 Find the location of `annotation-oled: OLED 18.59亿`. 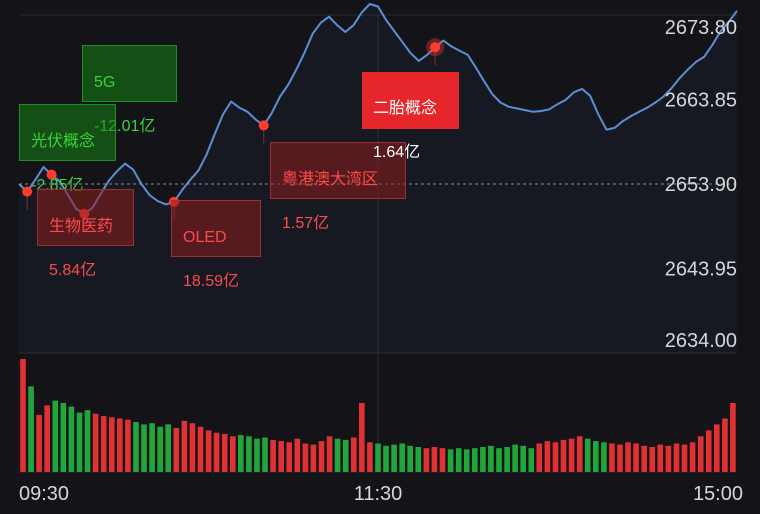

annotation-oled: OLED 18.59亿 is located at coordinates (216, 245).